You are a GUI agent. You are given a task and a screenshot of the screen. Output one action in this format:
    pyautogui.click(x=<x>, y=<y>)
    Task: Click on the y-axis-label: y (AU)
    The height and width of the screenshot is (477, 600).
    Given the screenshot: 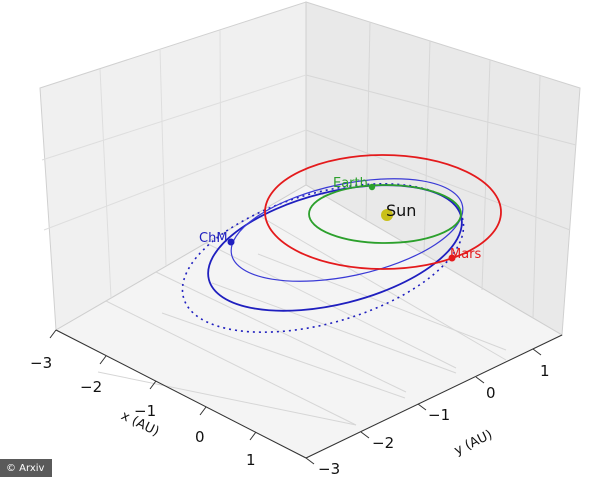 What is the action you would take?
    pyautogui.click(x=473, y=442)
    